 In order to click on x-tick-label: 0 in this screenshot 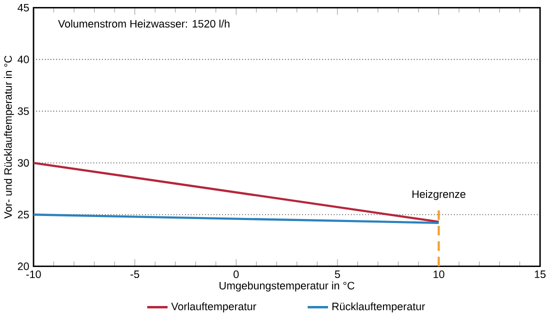, I will do `click(236, 274)`.